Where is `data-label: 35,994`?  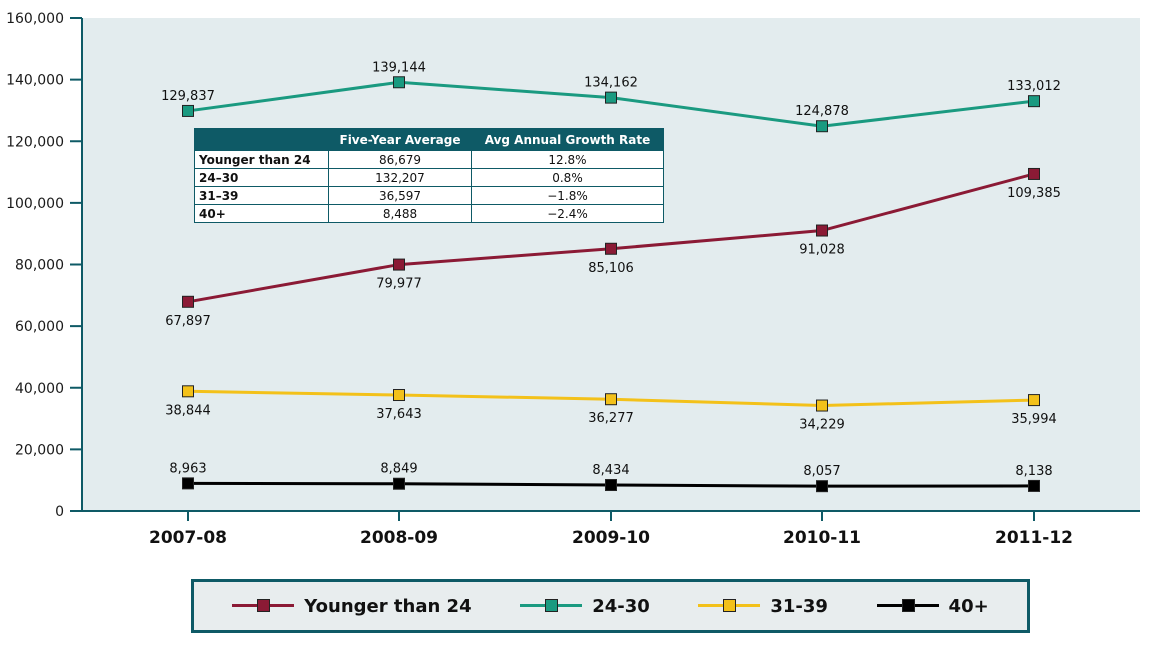 data-label: 35,994 is located at coordinates (1034, 419).